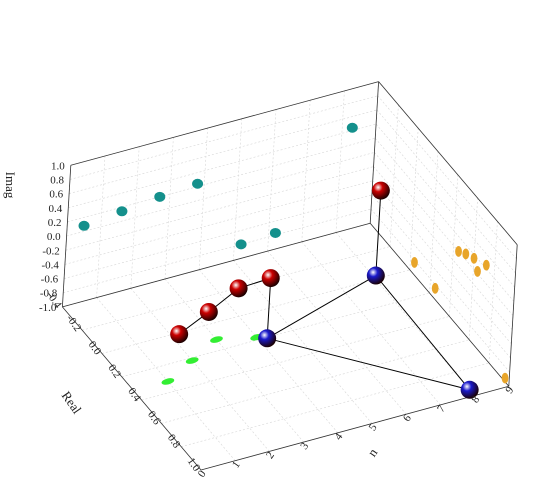 The width and height of the screenshot is (548, 484). I want to click on tick-label-real: -0.2, so click(74, 323).